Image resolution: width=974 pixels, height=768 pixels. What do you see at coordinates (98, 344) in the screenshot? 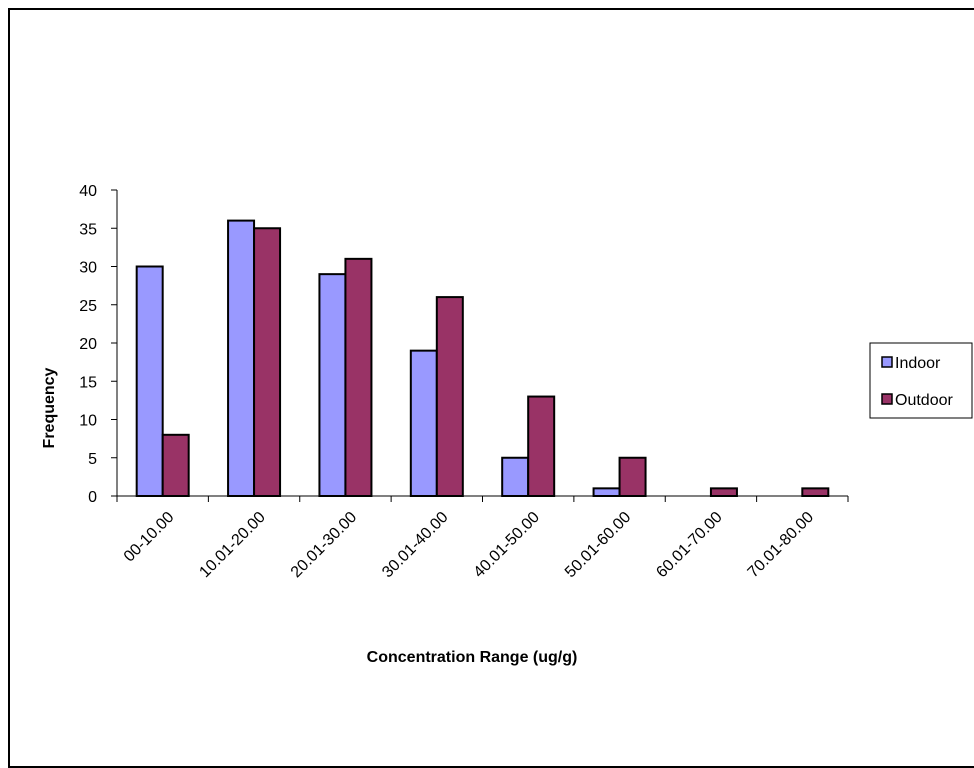
I see `y-axis: 0 5 10 15 20 25 30 35 40` at bounding box center [98, 344].